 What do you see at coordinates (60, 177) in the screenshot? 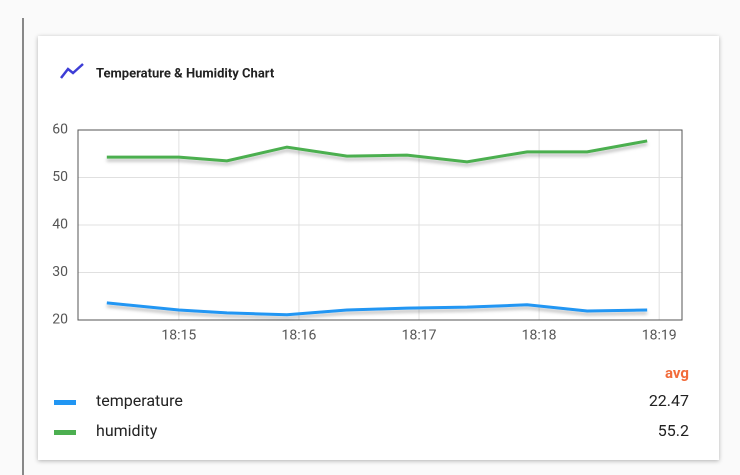
I see `y-tick-label: 50` at bounding box center [60, 177].